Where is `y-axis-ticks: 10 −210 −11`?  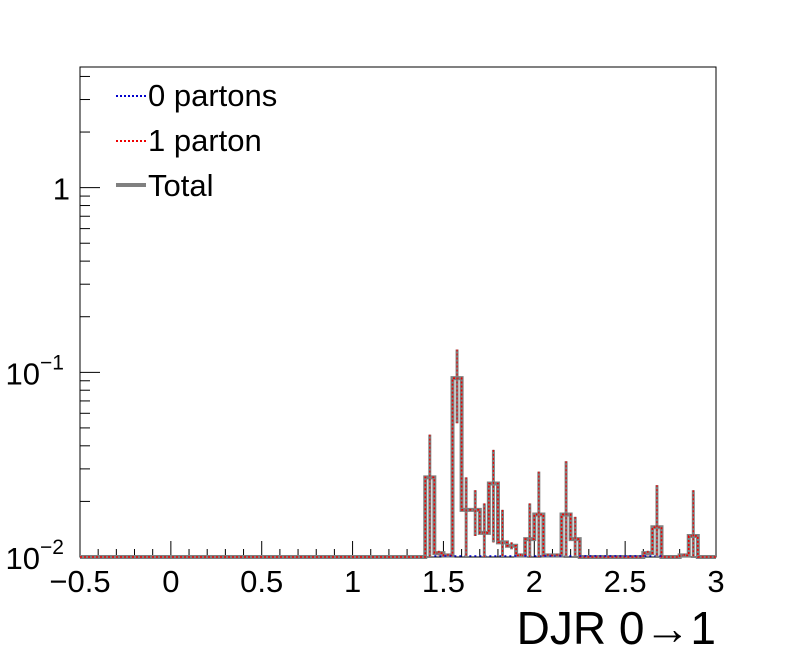
y-axis-ticks: 10 −210 −11 is located at coordinates (53, 325).